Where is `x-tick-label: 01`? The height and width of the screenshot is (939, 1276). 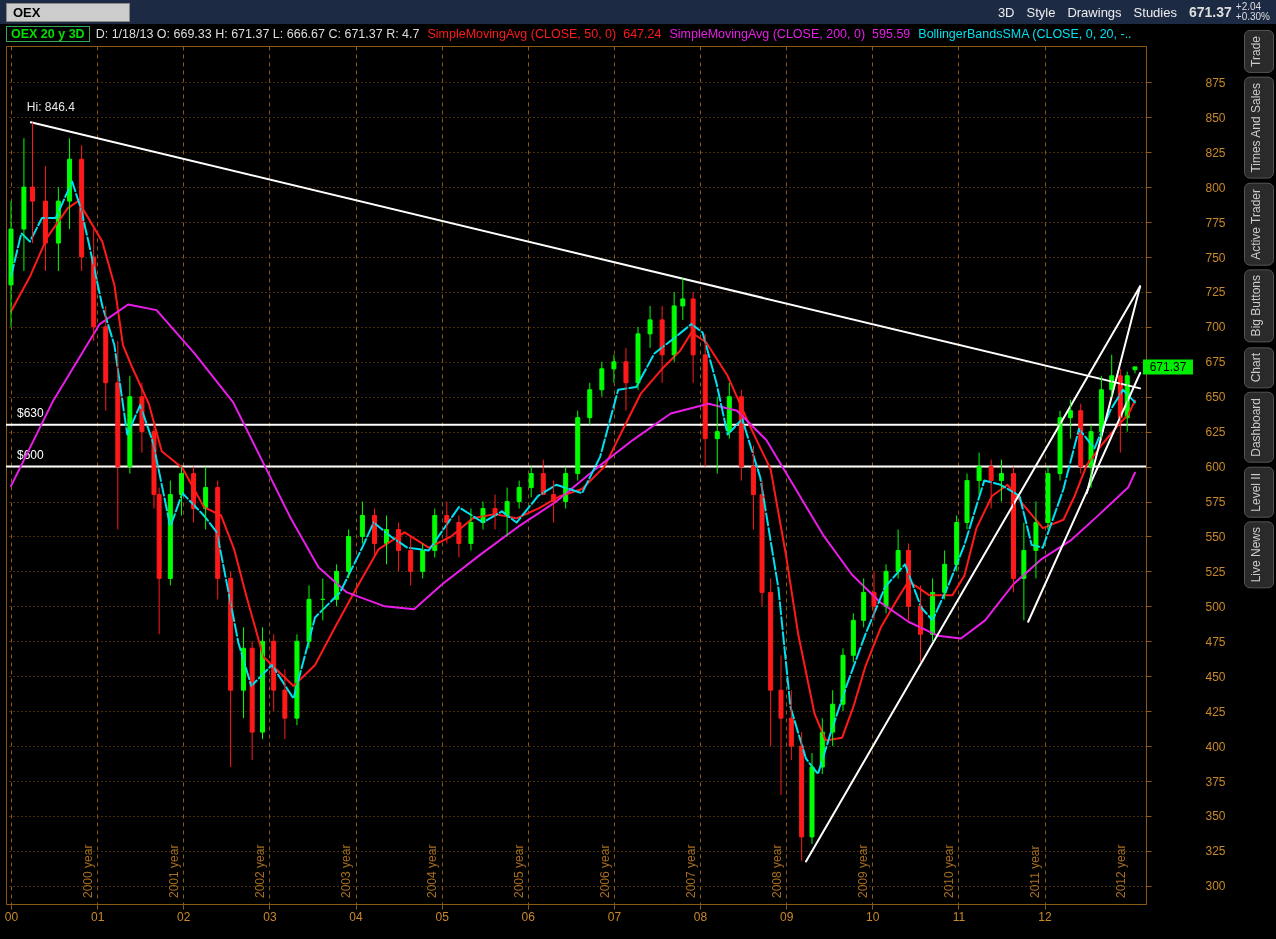 x-tick-label: 01 is located at coordinates (97, 916).